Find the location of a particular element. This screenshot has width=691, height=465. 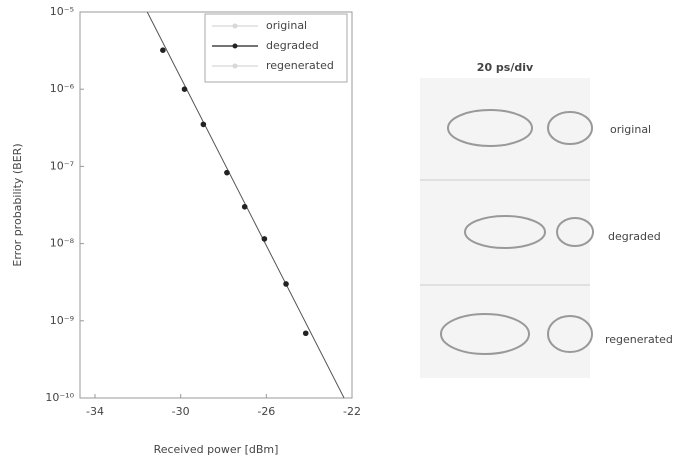

eye-scale: 20 ps/div is located at coordinates (505, 67).